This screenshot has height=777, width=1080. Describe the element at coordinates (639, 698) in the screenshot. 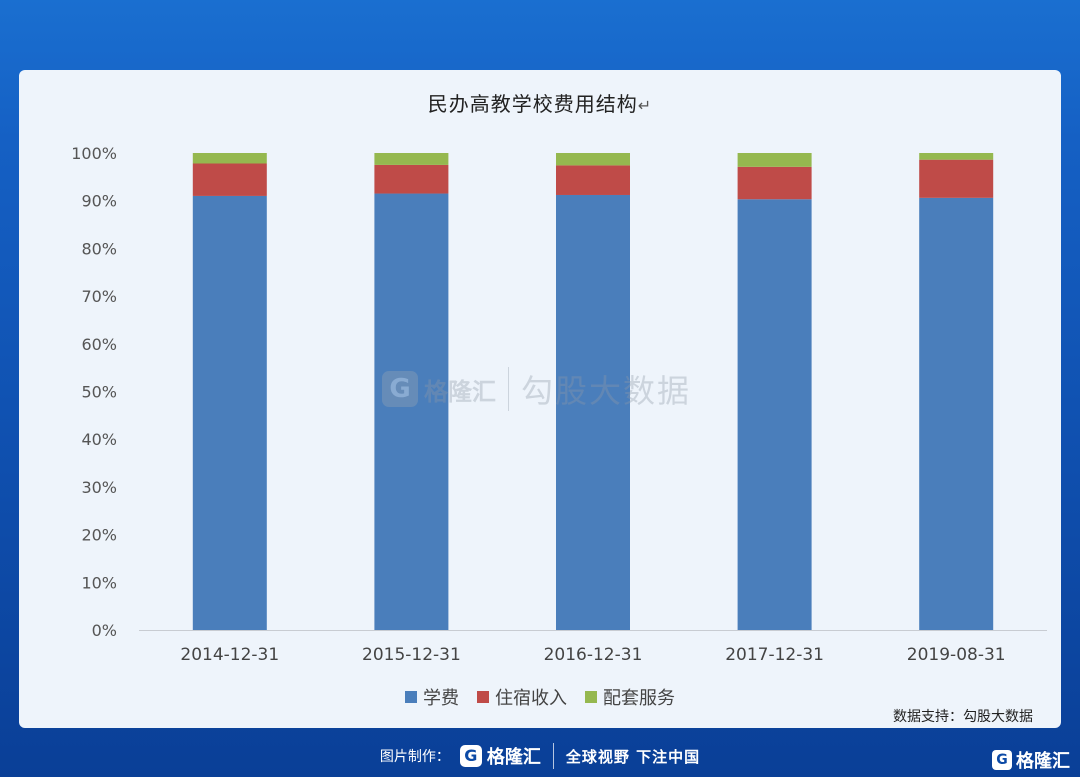

I see `legend-label: 配套服务` at that location.